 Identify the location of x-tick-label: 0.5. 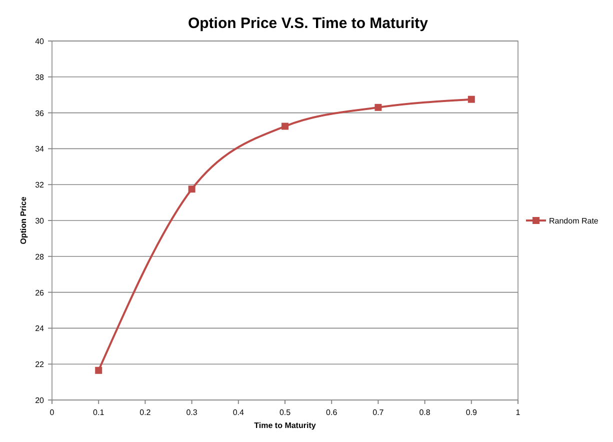
(285, 412).